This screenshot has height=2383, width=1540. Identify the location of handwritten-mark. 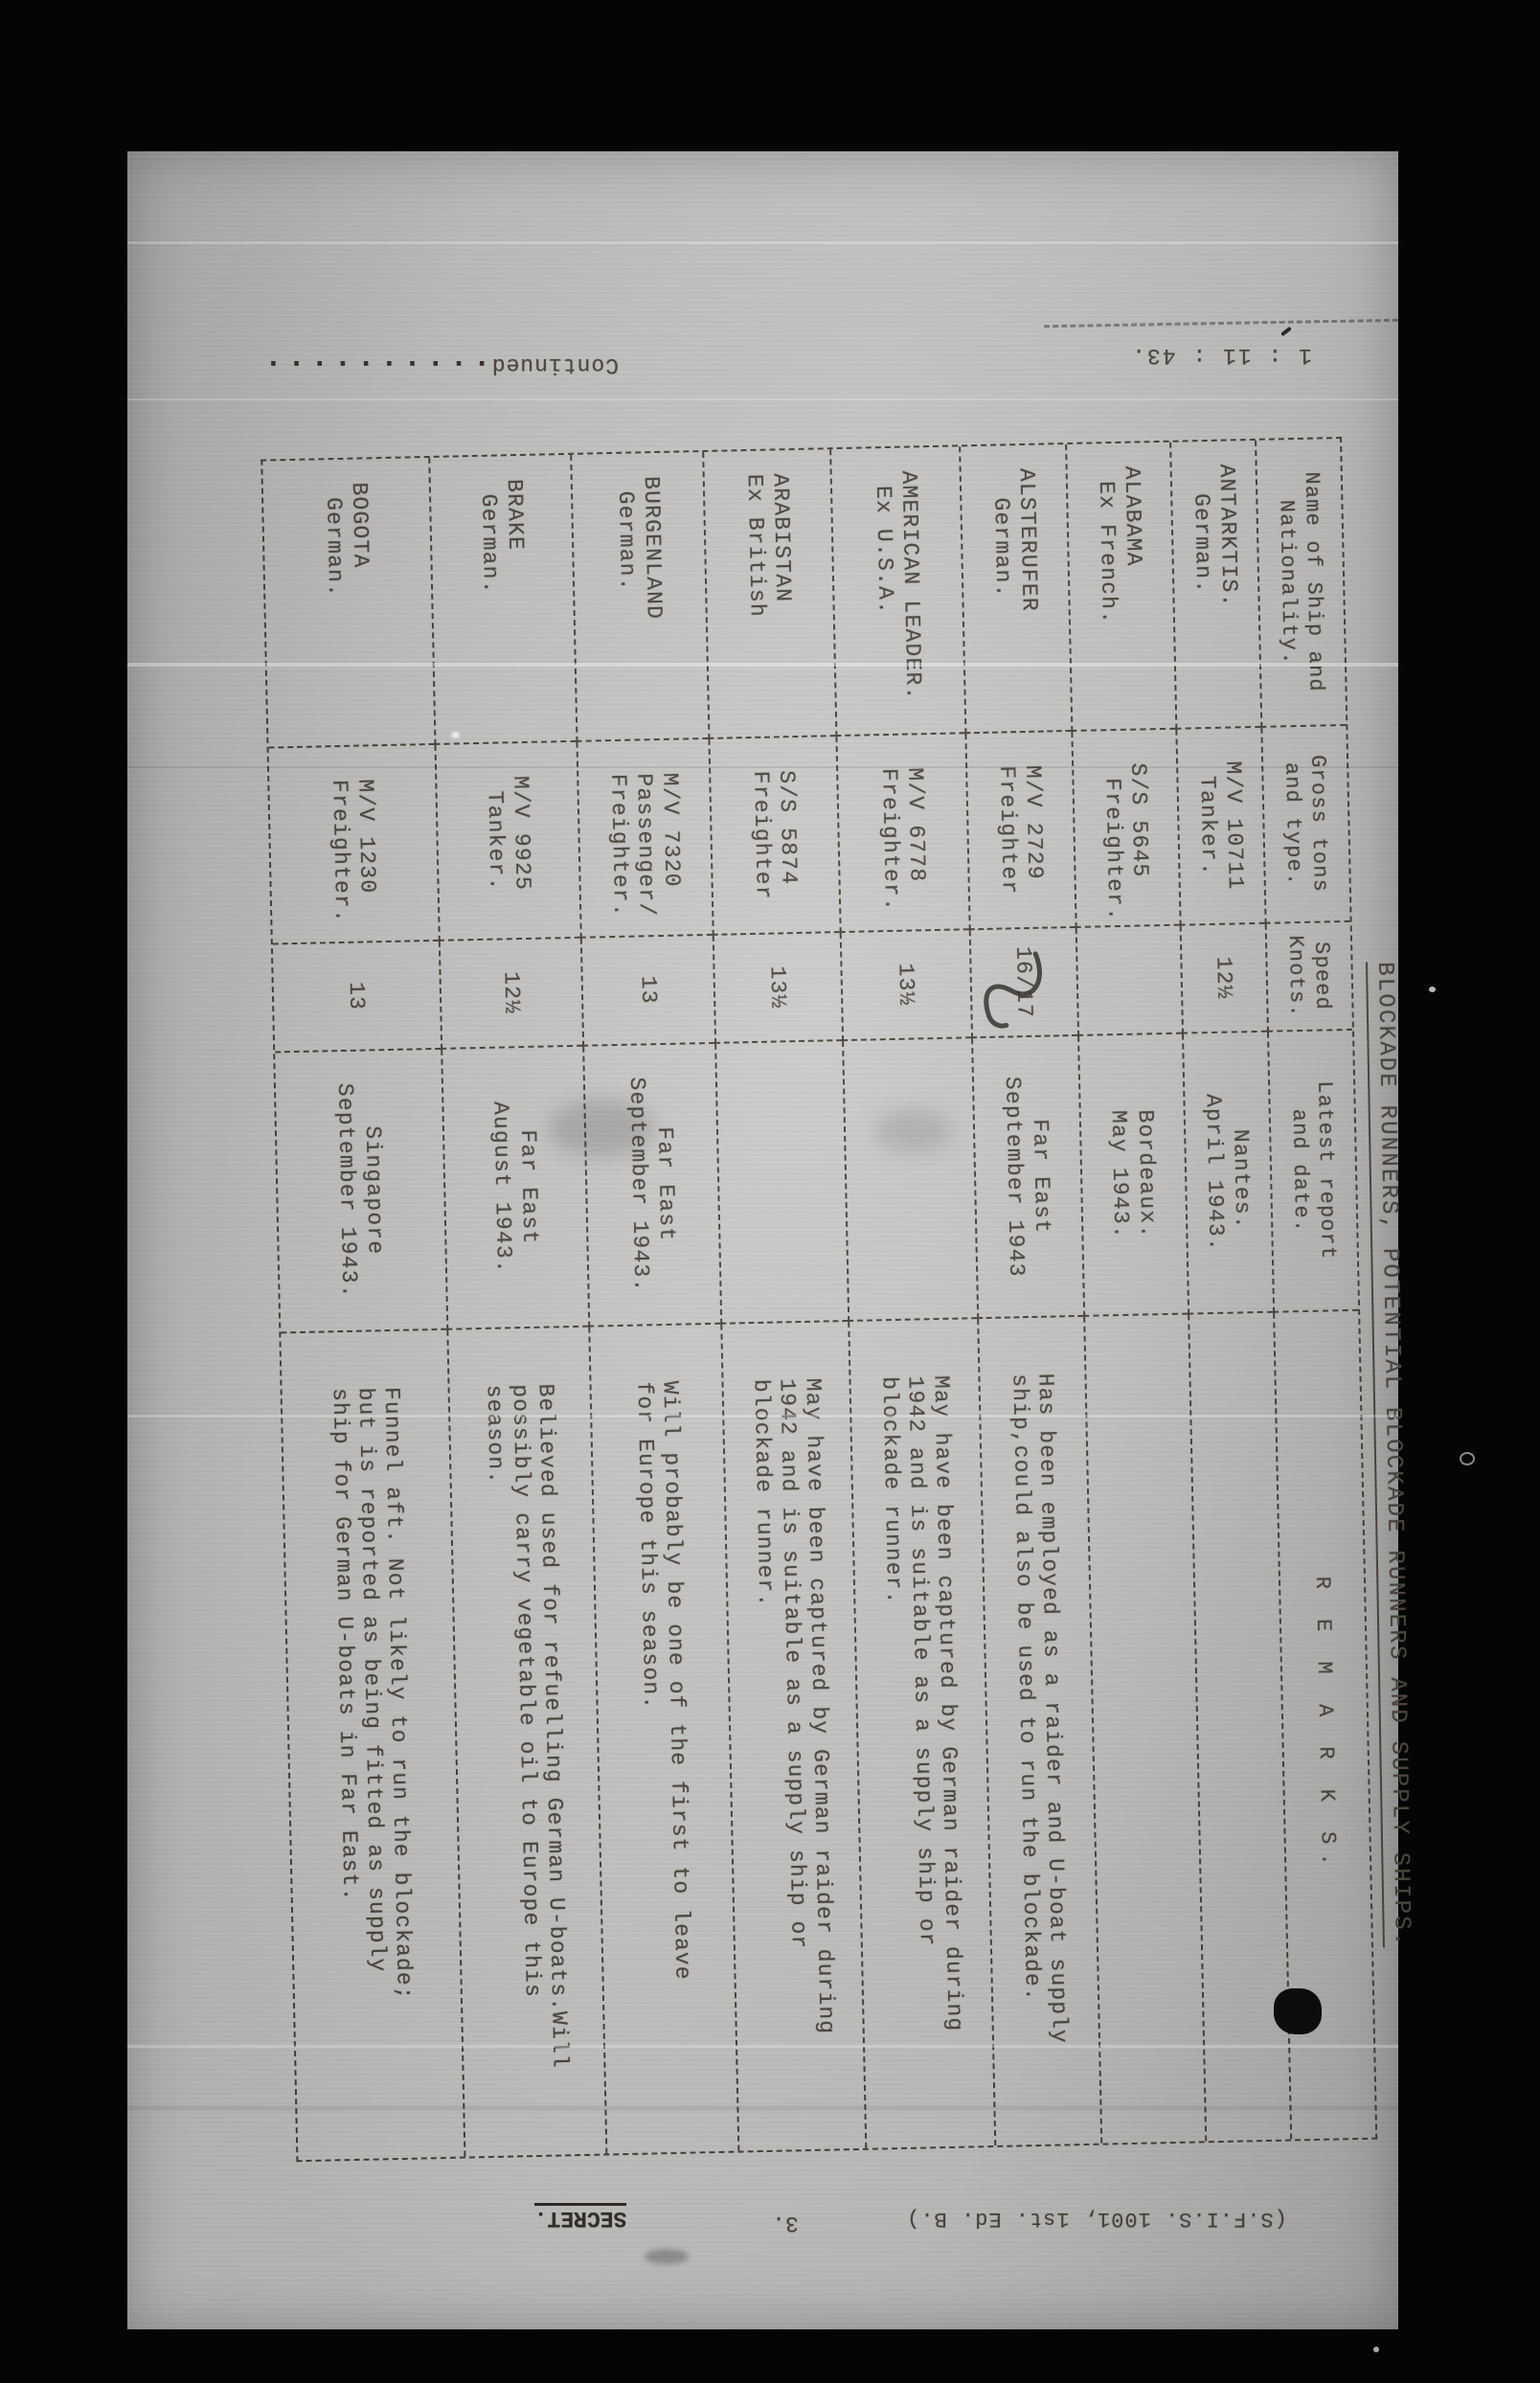
(1013, 990).